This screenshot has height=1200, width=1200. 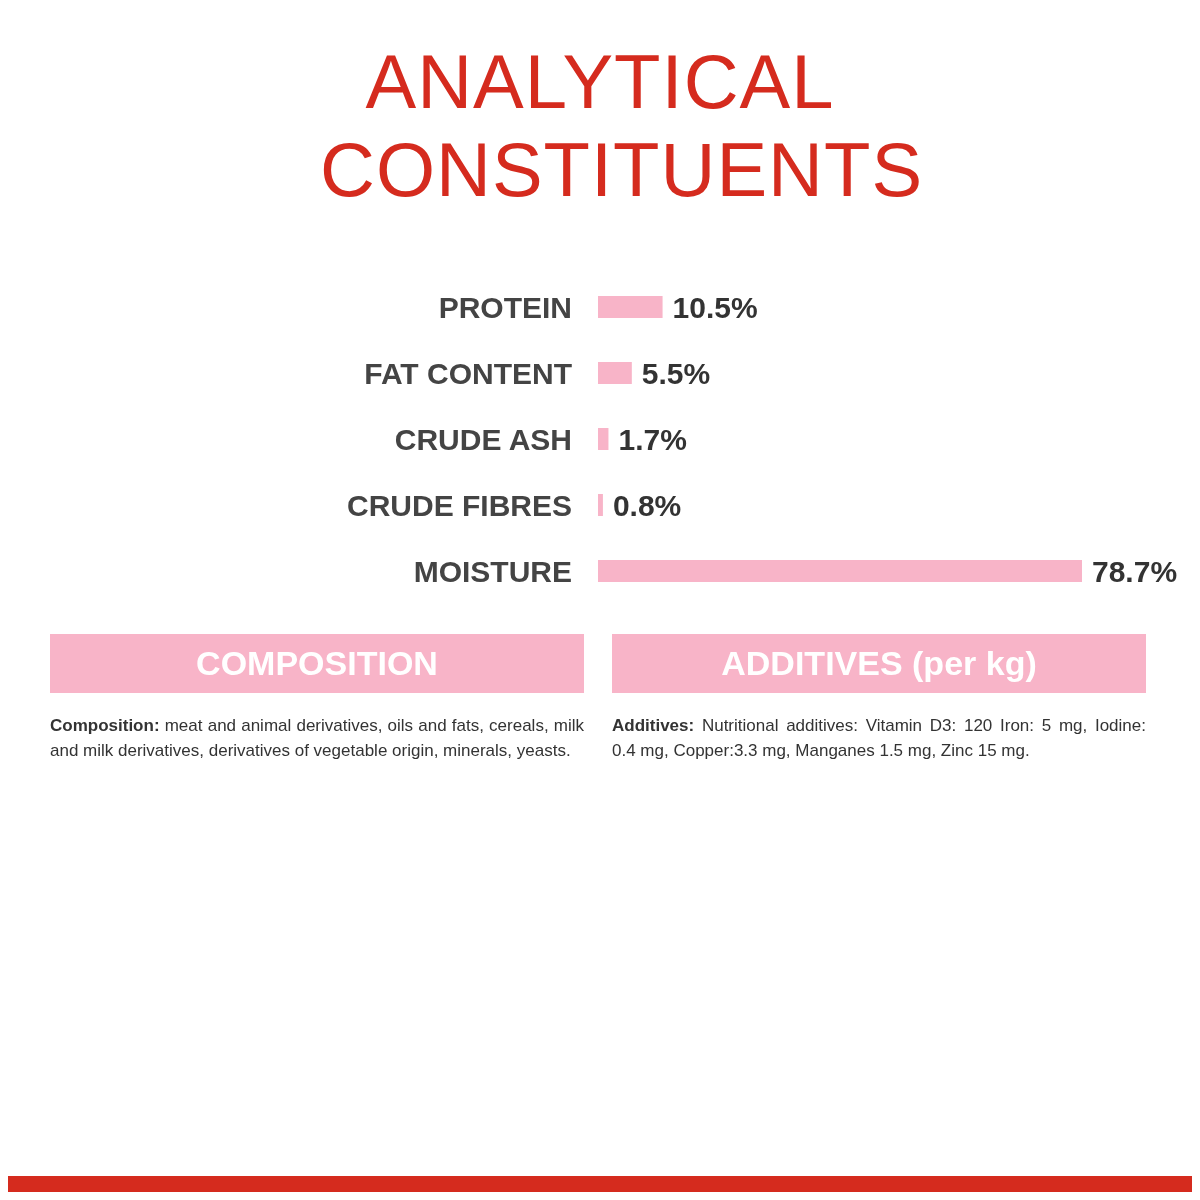 What do you see at coordinates (622, 126) in the screenshot?
I see `chart-title: ANALYTICAL CONSTITUENTS` at bounding box center [622, 126].